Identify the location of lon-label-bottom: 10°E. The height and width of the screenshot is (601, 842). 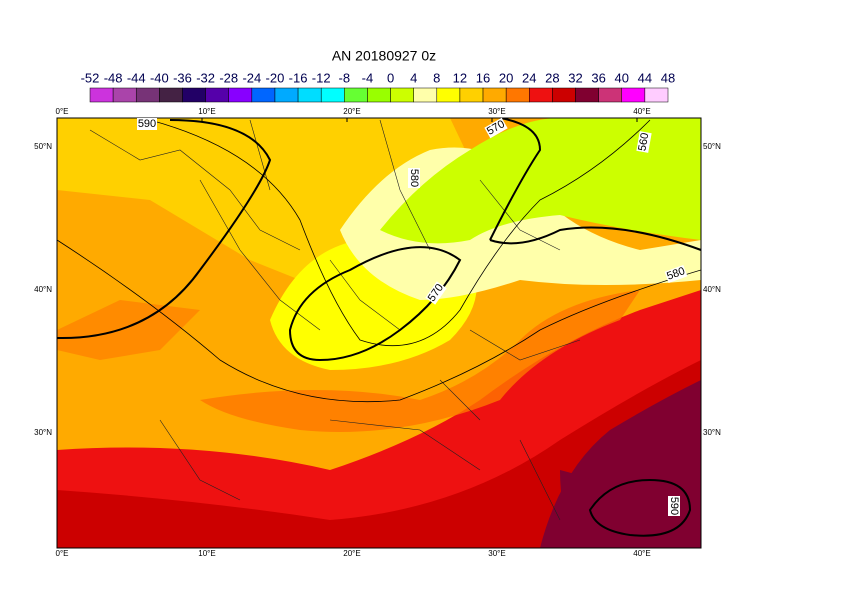
(206, 553).